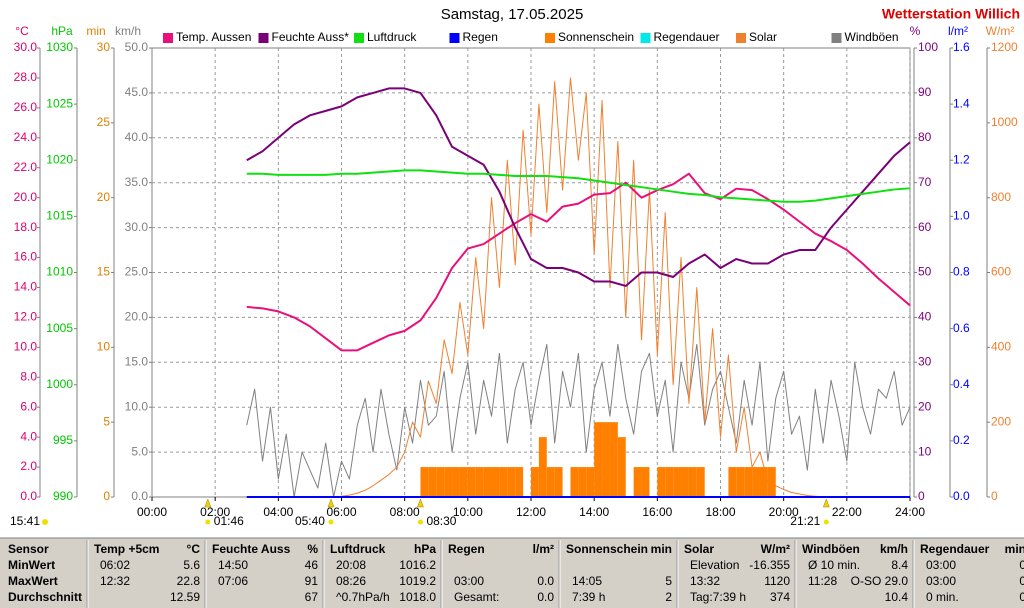  Describe the element at coordinates (961, 159) in the screenshot. I see `y-tick-label: 1.2` at that location.